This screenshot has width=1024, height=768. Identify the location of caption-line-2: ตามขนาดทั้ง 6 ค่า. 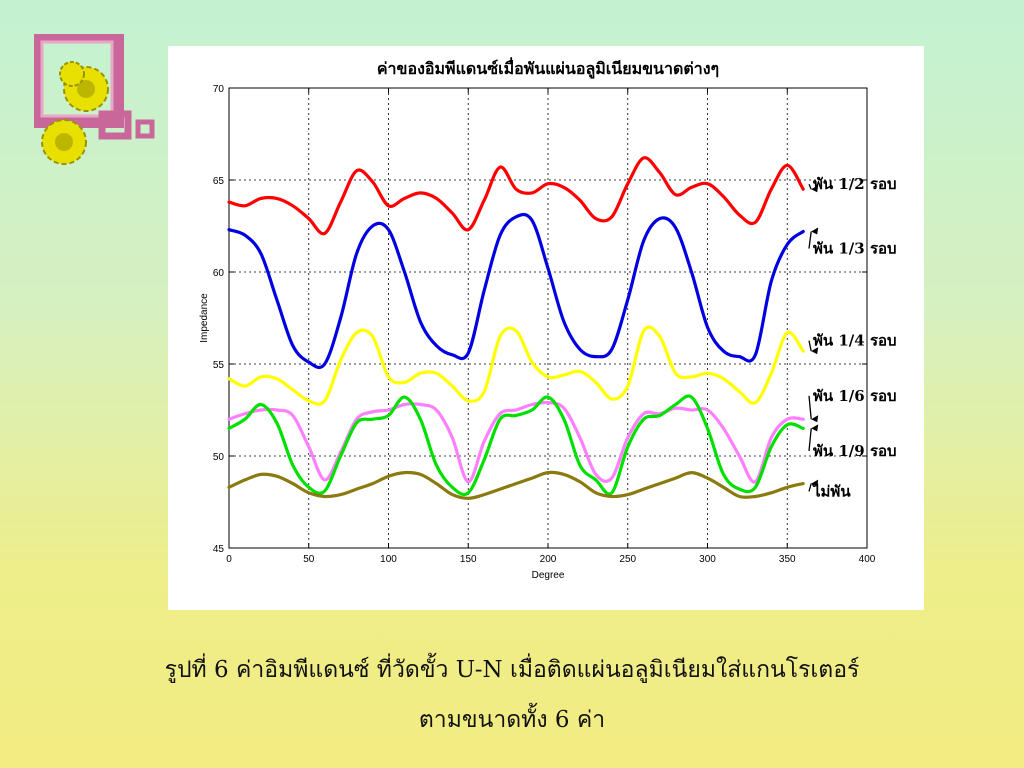
(512, 720).